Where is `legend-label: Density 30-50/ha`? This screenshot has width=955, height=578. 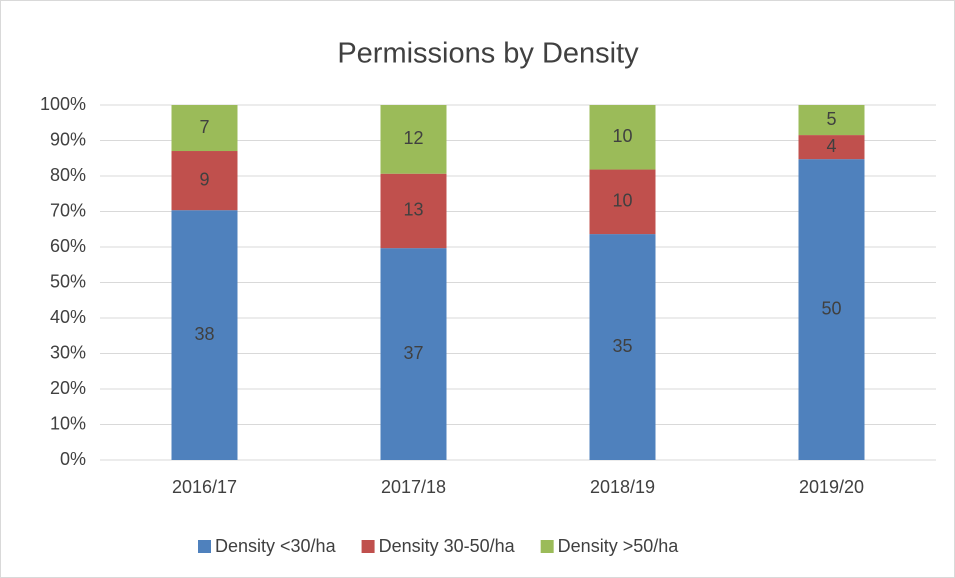 legend-label: Density 30-50/ha is located at coordinates (447, 546).